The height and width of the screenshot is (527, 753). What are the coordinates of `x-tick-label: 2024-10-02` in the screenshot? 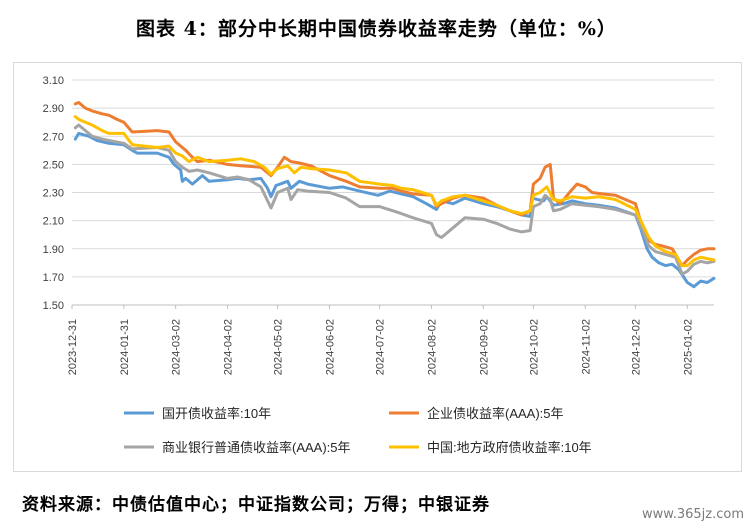 It's located at (534, 347).